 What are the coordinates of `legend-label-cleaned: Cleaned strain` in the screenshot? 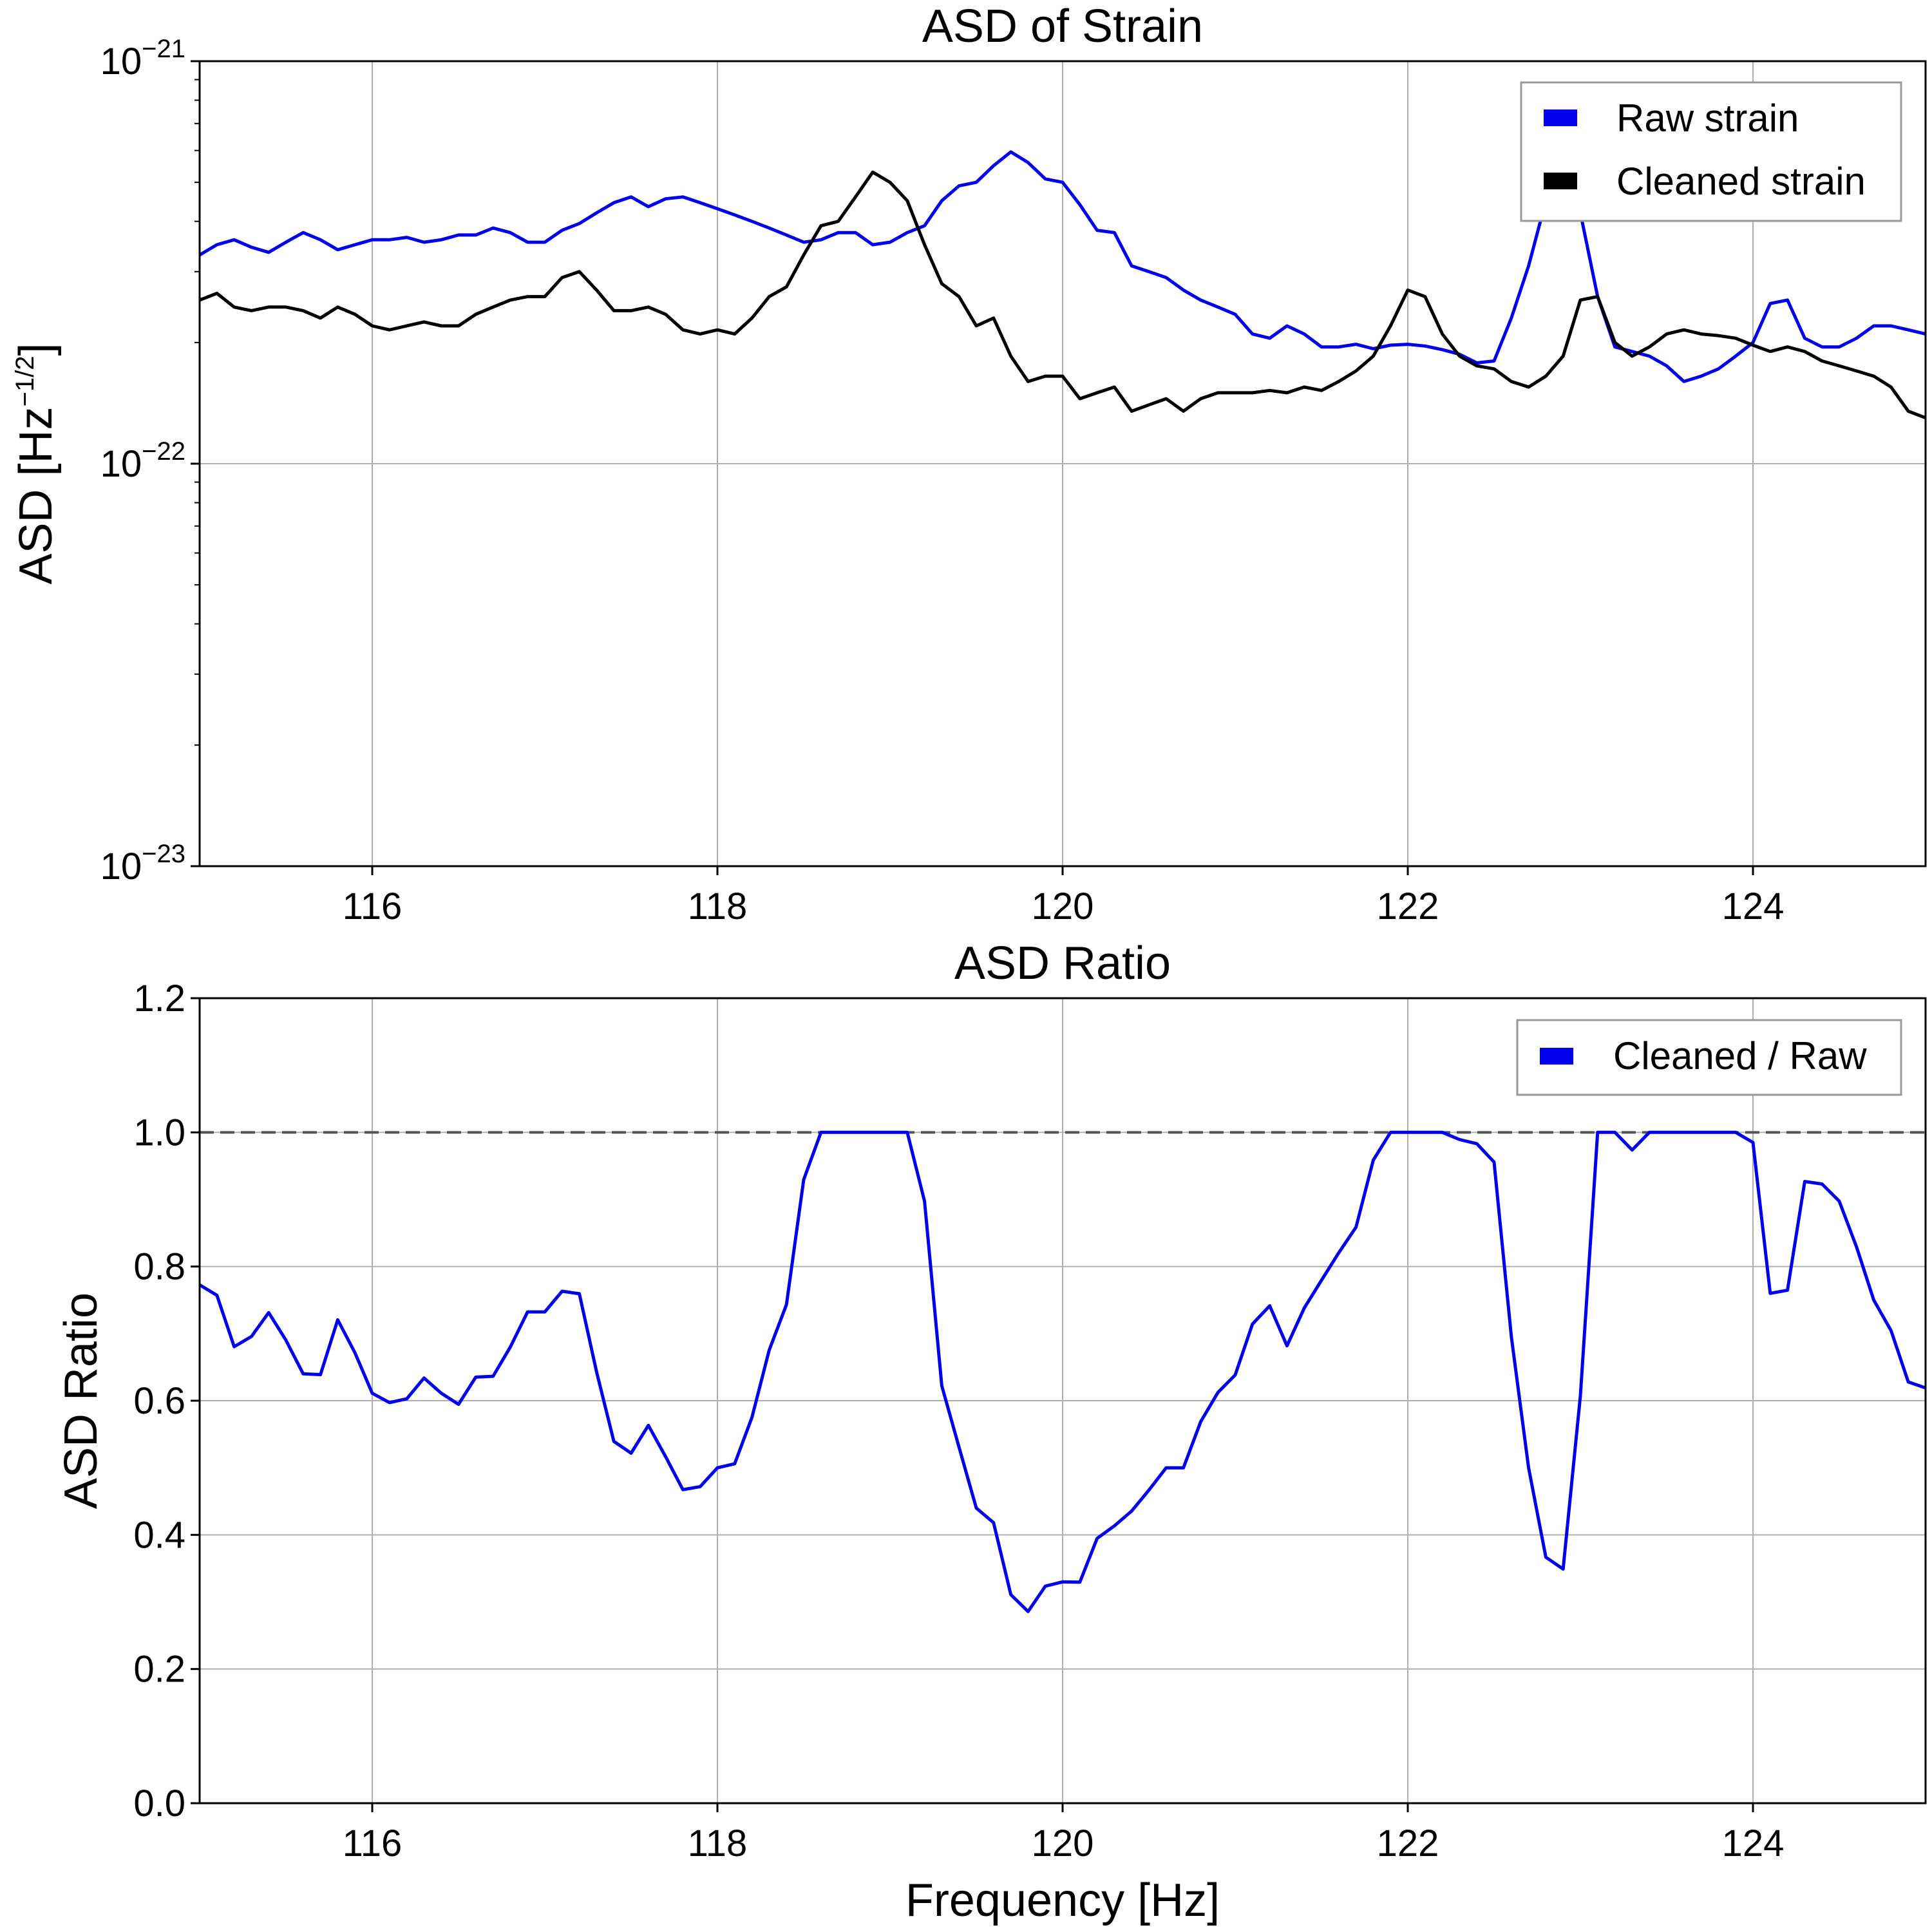 It's located at (1741, 182).